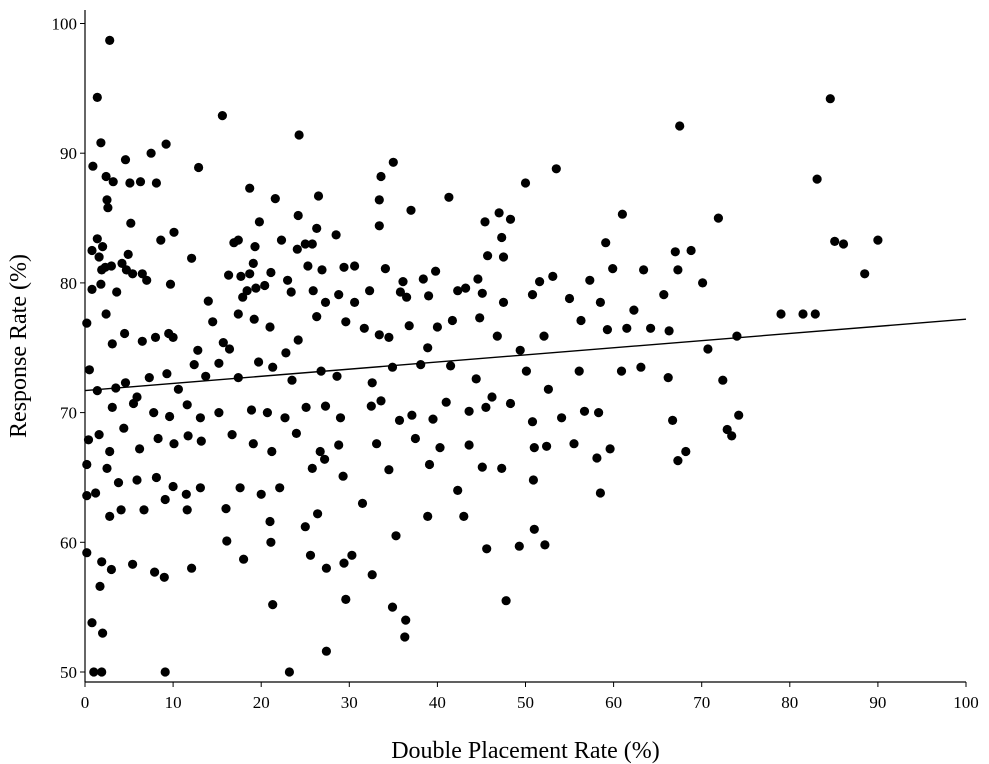 This screenshot has height=764, width=989. Describe the element at coordinates (173, 702) in the screenshot. I see `x-tick-label: 10` at that location.